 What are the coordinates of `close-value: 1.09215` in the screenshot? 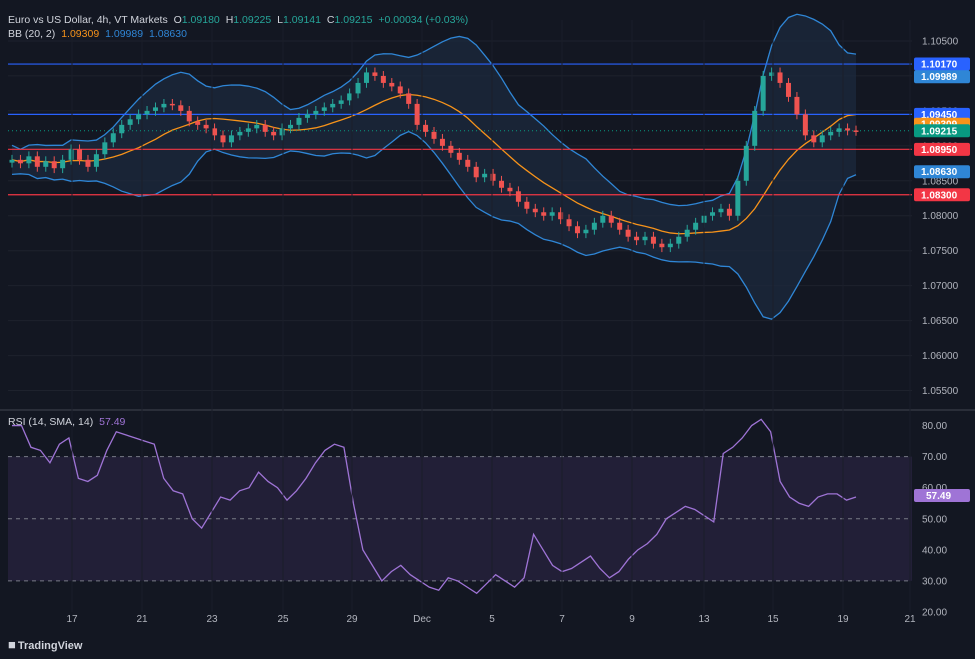 It's located at (353, 20).